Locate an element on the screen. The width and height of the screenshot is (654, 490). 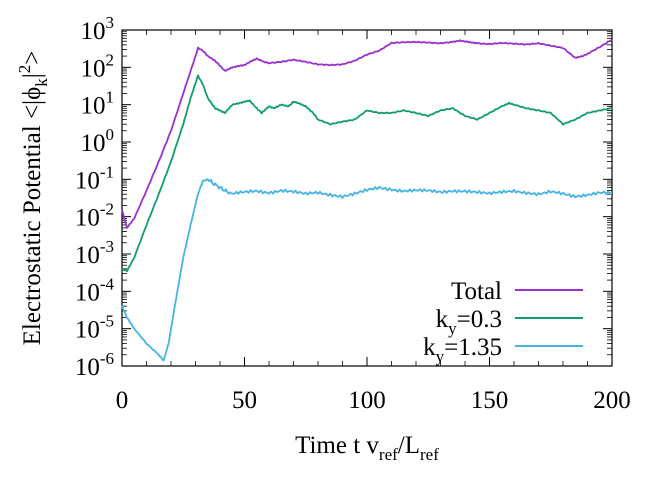
y-tick-label: 10⁻³ is located at coordinates (94, 253).